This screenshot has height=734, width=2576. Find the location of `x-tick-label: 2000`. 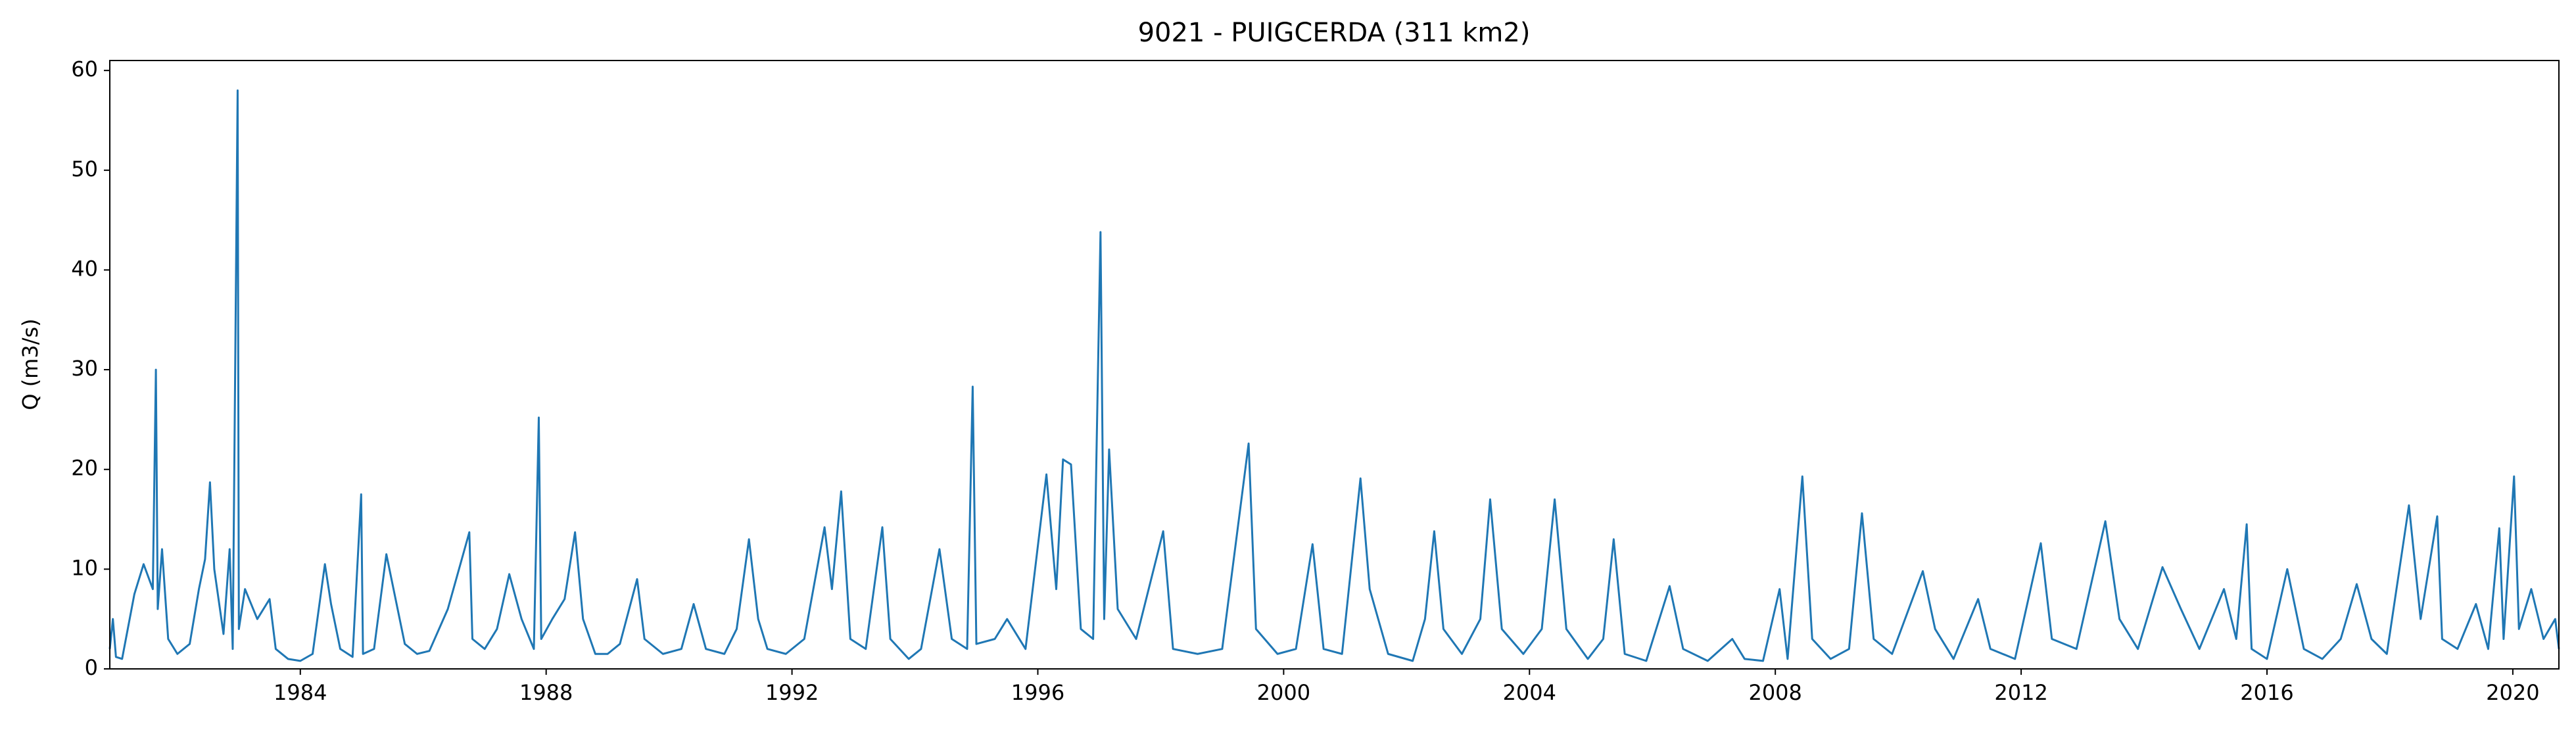

x-tick-label: 2000 is located at coordinates (1283, 692).